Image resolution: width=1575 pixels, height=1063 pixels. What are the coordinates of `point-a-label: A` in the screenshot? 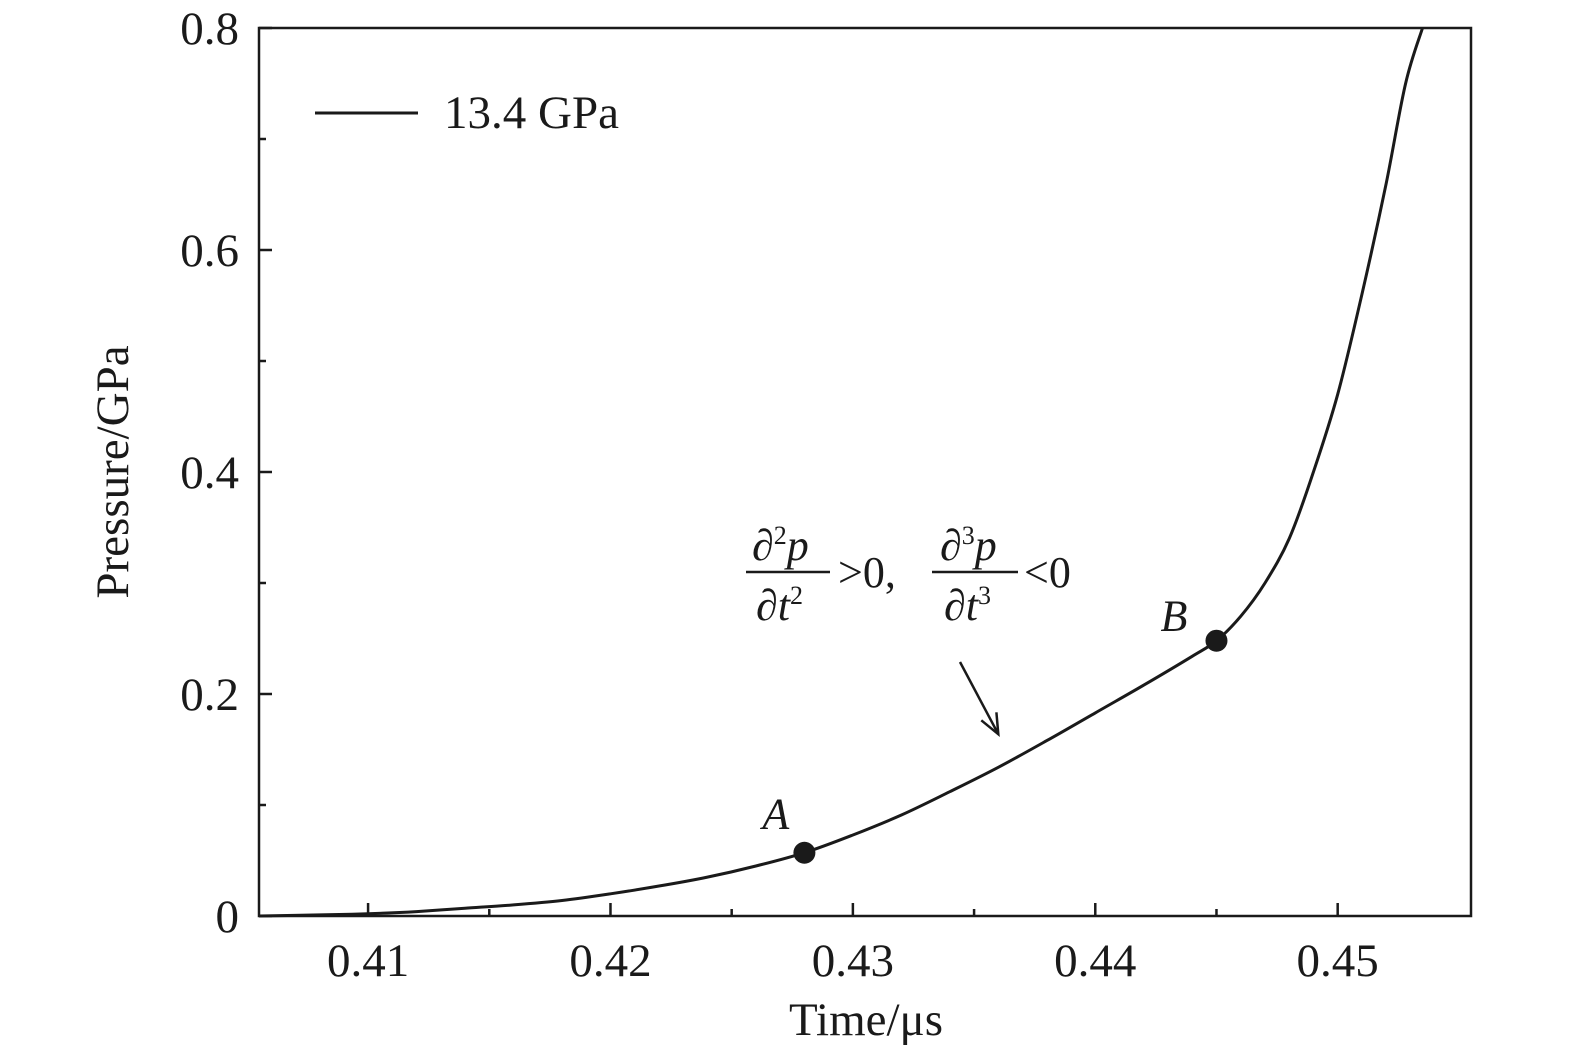 It's located at (774, 814).